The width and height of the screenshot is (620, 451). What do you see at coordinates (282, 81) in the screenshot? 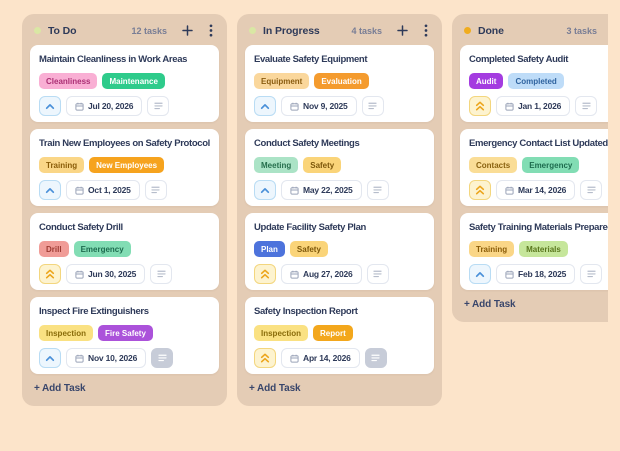
I see `tag: Equipment` at bounding box center [282, 81].